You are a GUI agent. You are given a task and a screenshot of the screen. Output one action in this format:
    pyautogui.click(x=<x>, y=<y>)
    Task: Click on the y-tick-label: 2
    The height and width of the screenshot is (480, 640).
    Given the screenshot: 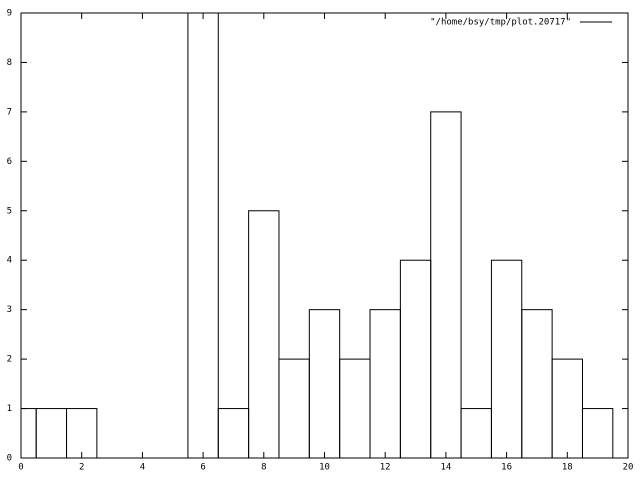 What is the action you would take?
    pyautogui.click(x=9, y=360)
    